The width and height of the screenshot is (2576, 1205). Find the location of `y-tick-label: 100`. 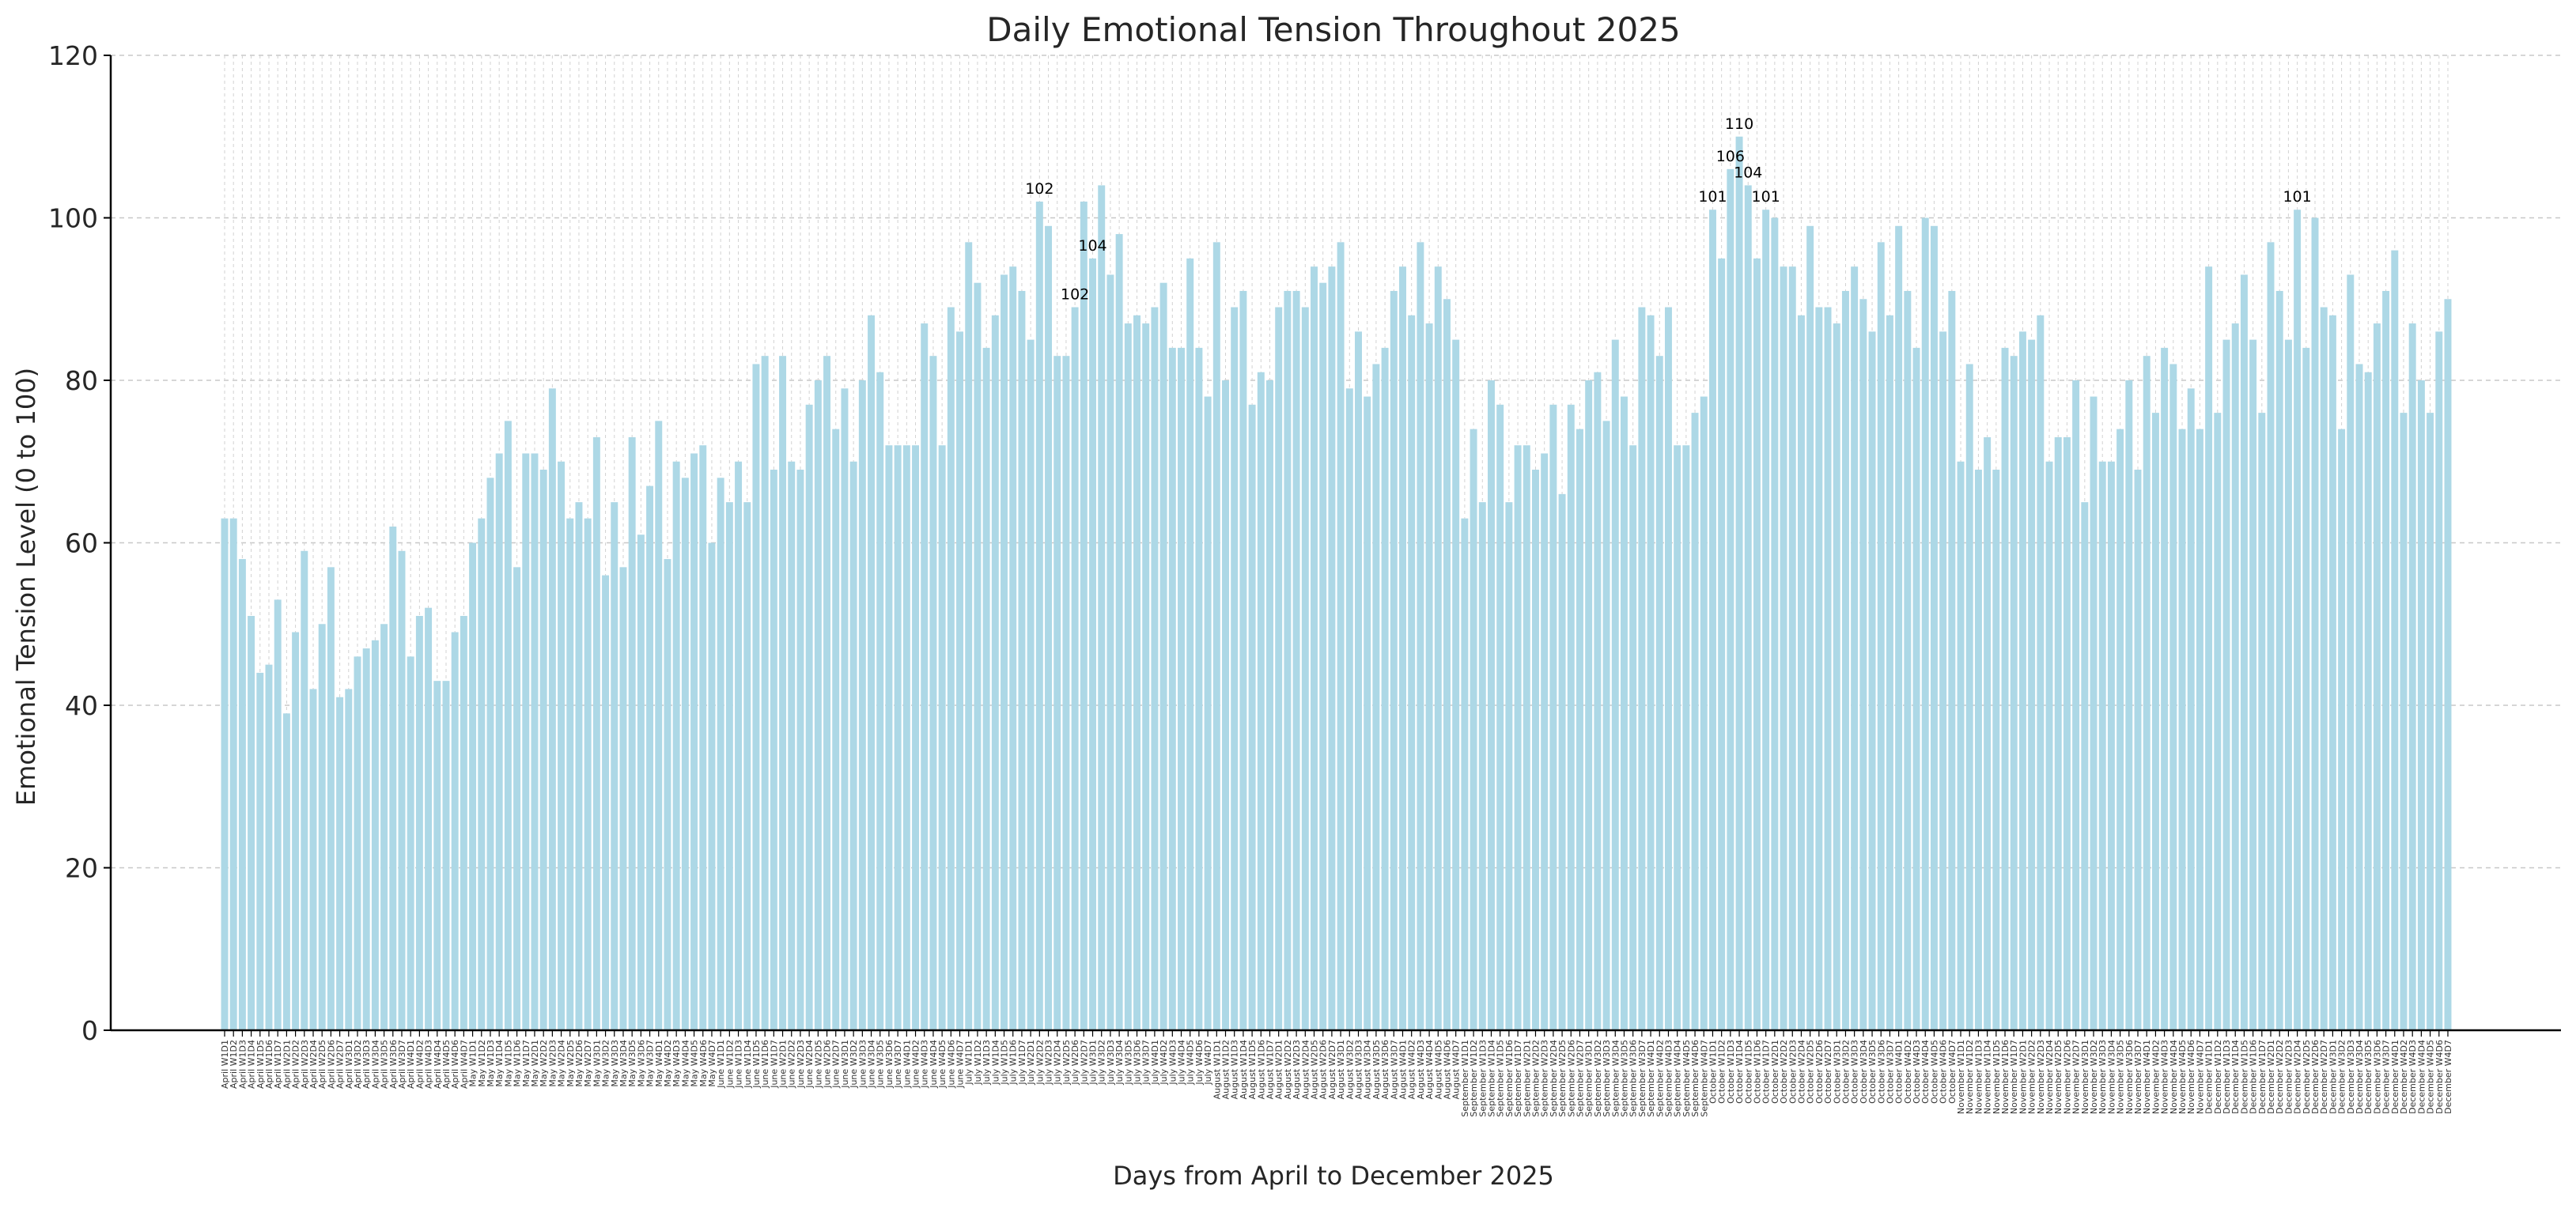

y-tick-label: 100 is located at coordinates (73, 218).